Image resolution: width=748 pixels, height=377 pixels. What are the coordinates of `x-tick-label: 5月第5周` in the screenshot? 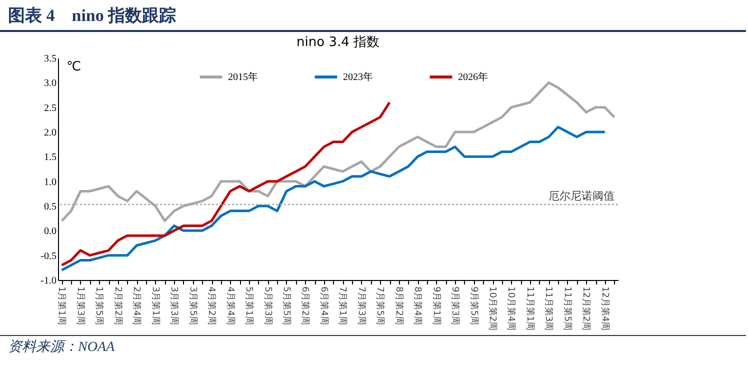 It's located at (286, 305).